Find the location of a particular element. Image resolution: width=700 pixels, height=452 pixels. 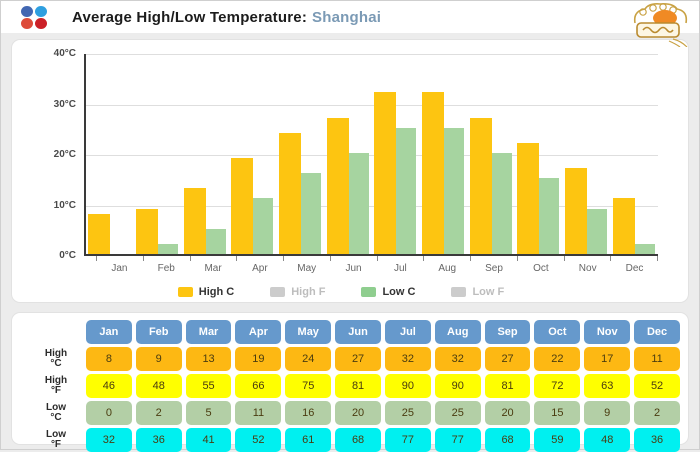

table-cell-dec: 36 is located at coordinates (657, 440).